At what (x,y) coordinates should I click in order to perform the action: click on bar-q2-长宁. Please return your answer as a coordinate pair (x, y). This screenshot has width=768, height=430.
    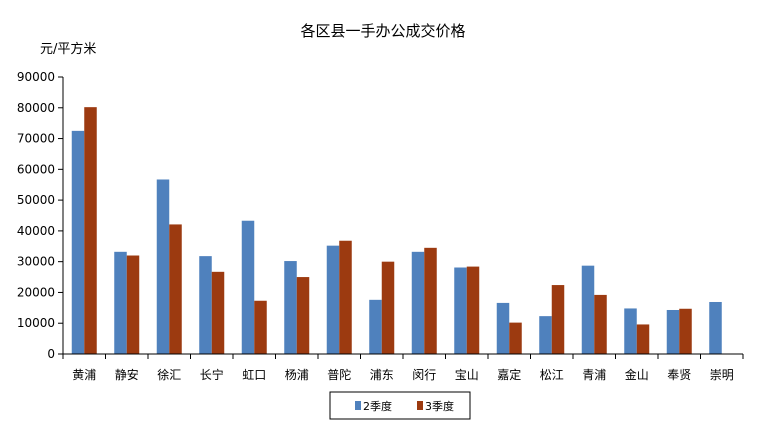
    Looking at the image, I should click on (205, 305).